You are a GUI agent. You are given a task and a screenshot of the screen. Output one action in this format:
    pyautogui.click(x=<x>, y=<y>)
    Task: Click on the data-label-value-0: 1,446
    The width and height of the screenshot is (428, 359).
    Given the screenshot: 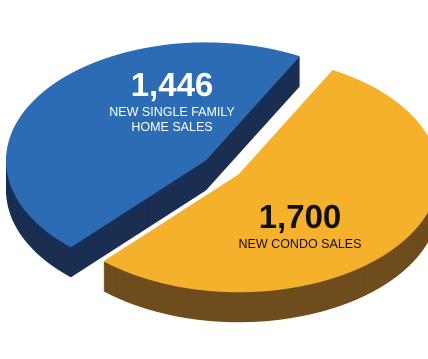 What is the action you would take?
    pyautogui.click(x=172, y=84)
    